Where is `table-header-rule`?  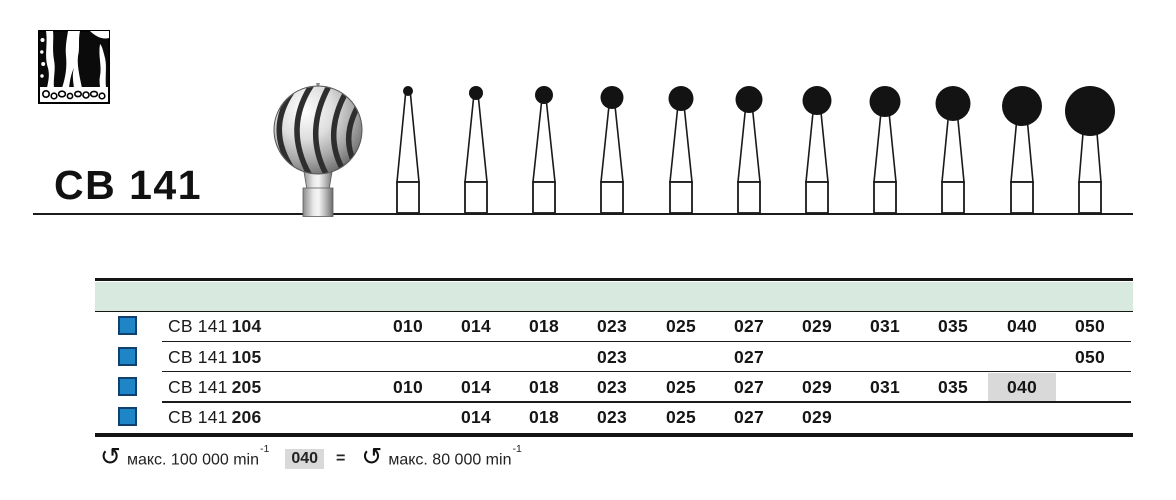
table-header-rule is located at coordinates (614, 311).